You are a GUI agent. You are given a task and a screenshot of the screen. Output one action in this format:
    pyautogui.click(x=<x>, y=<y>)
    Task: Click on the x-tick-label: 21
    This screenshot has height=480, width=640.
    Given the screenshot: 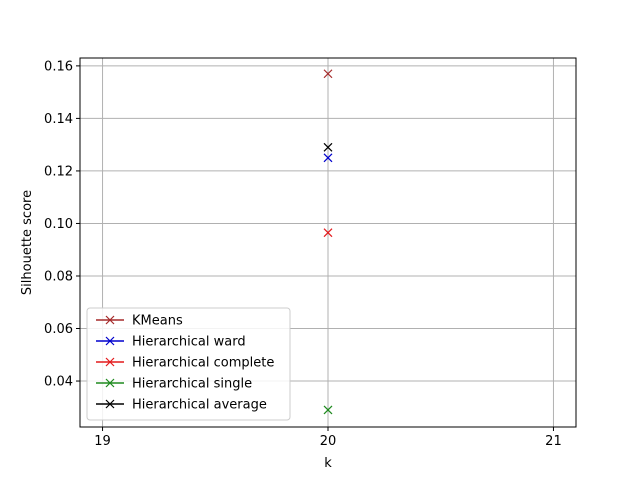 What is the action you would take?
    pyautogui.click(x=553, y=441)
    